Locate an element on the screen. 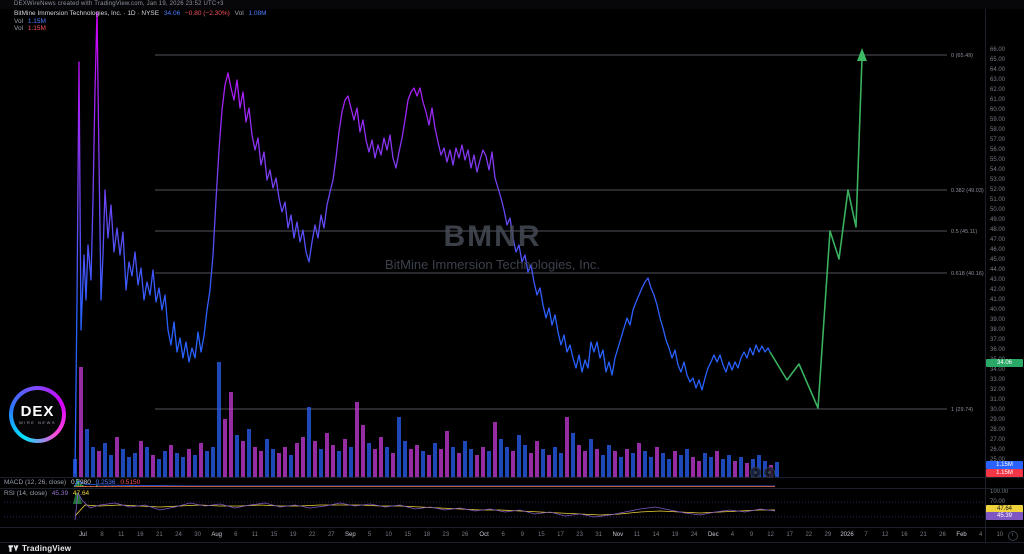 The height and width of the screenshot is (554, 1024). pane-separator-macd-rsi is located at coordinates (512, 488).